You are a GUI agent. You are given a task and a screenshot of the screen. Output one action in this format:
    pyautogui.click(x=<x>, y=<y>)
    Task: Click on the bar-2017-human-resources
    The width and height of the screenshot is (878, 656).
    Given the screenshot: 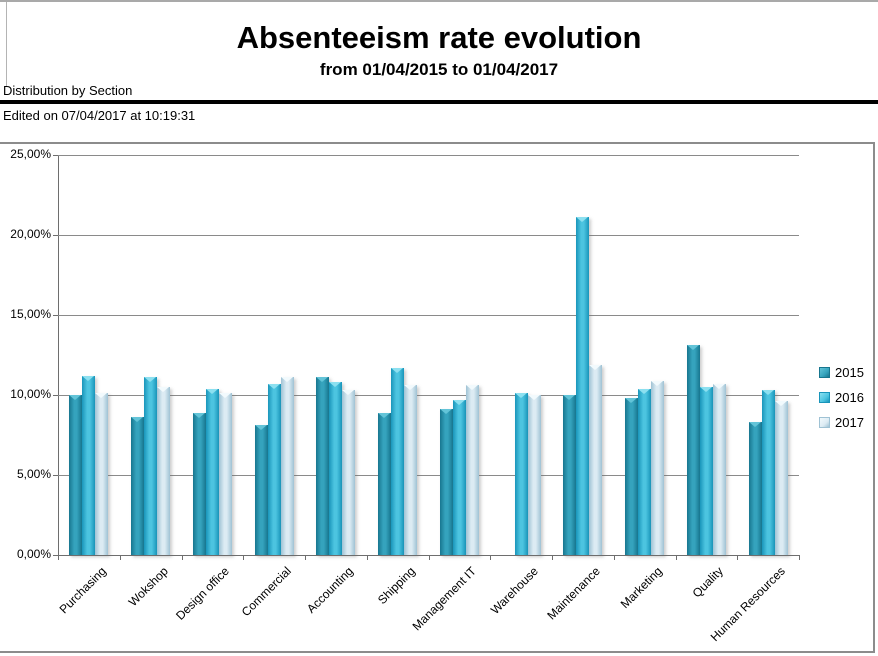 What is the action you would take?
    pyautogui.click(x=781, y=478)
    